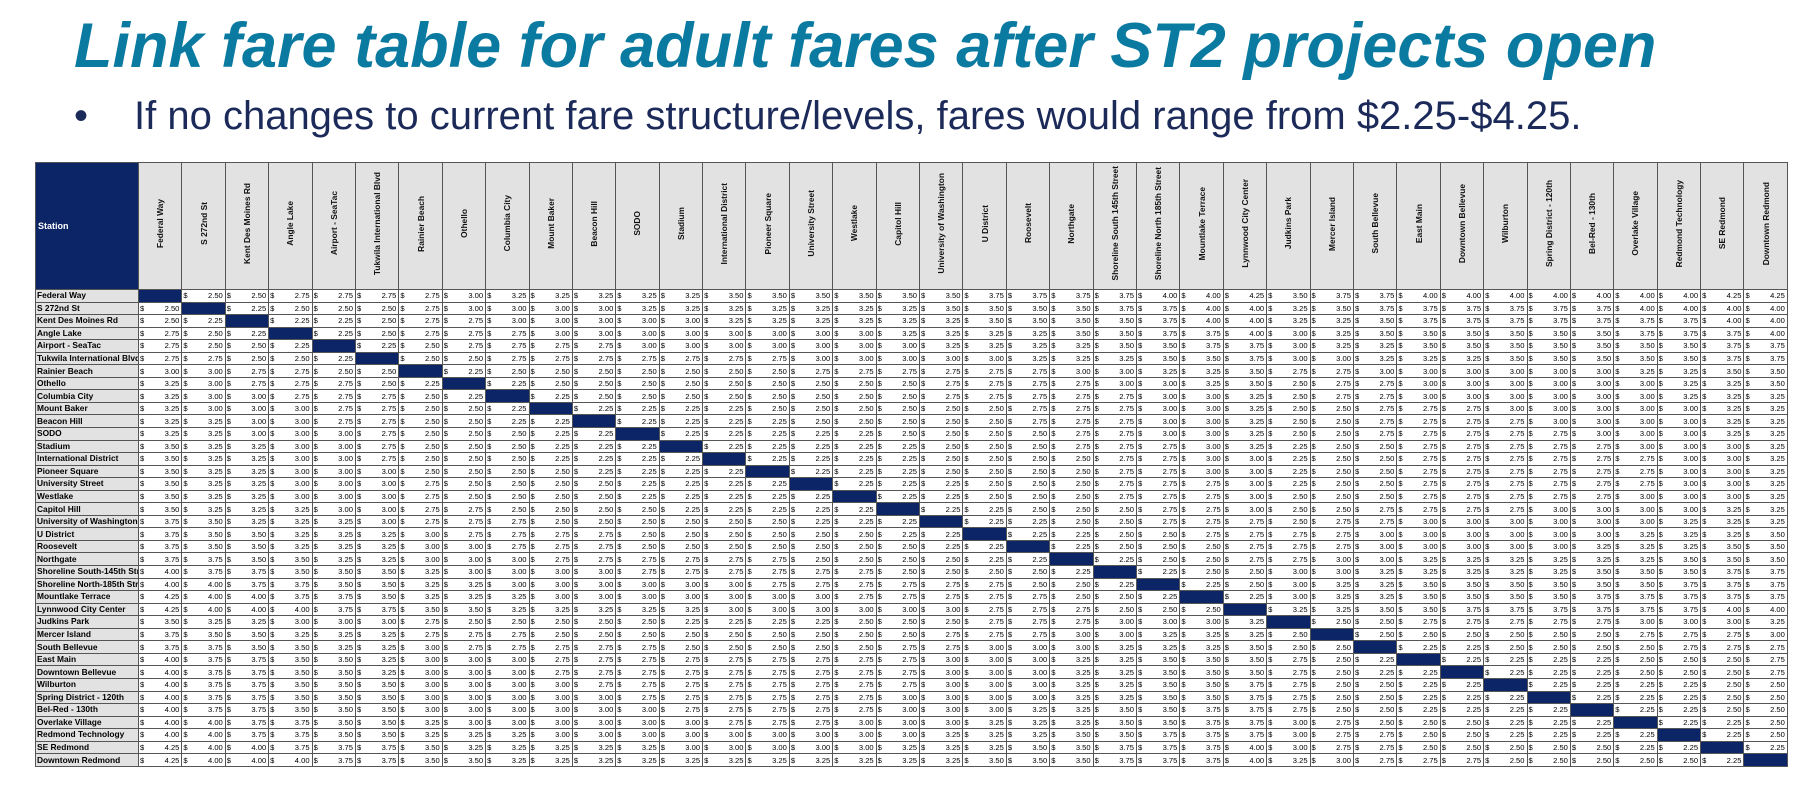 The height and width of the screenshot is (804, 1806). I want to click on fare-value: 2.25, so click(649, 421).